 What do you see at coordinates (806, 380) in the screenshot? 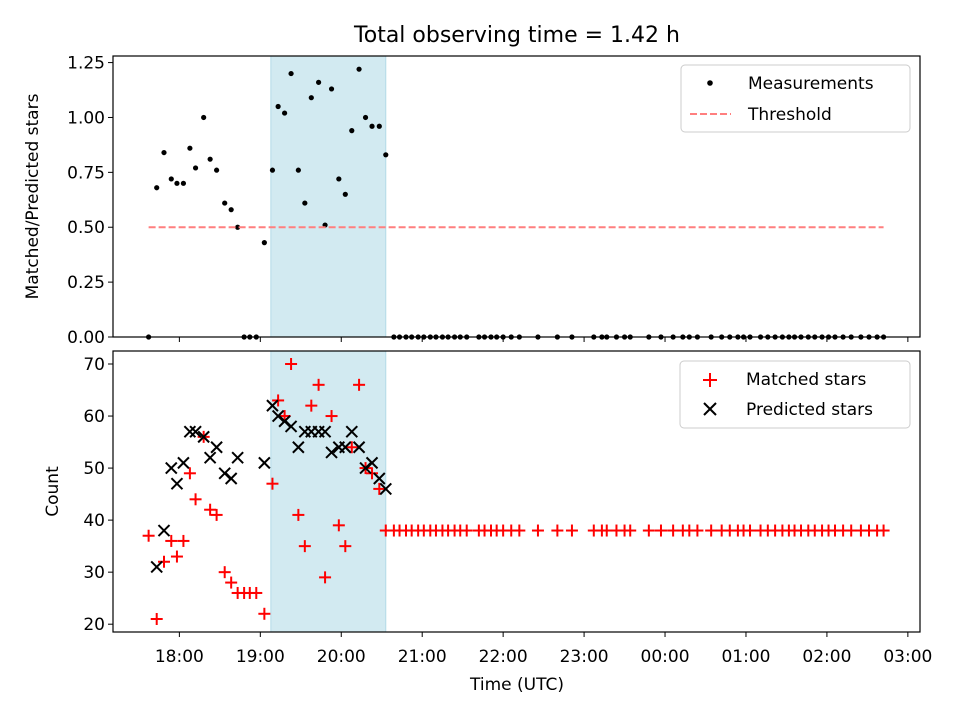
I see `legend-matched-label: Matched stars` at bounding box center [806, 380].